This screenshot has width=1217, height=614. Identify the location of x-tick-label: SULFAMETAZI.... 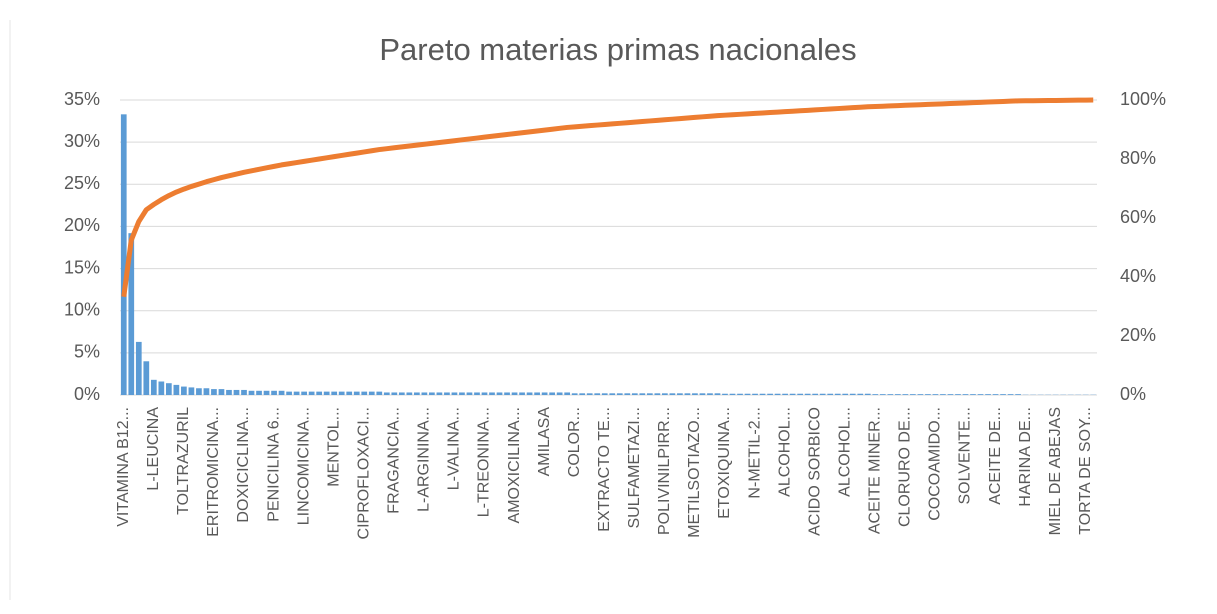
(634, 468).